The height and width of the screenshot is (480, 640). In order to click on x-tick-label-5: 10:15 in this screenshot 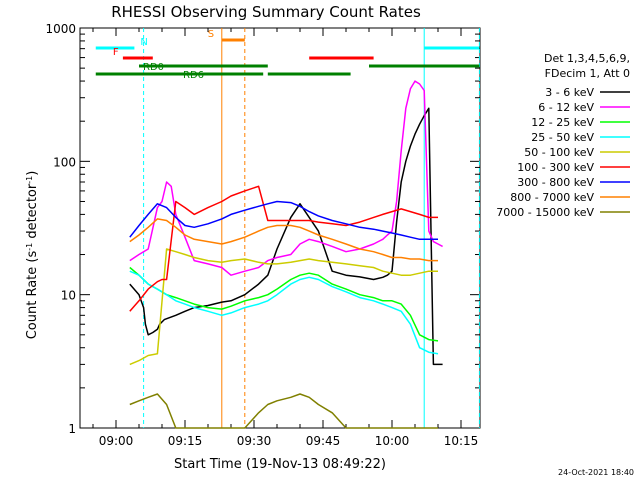, I will do `click(461, 441)`.